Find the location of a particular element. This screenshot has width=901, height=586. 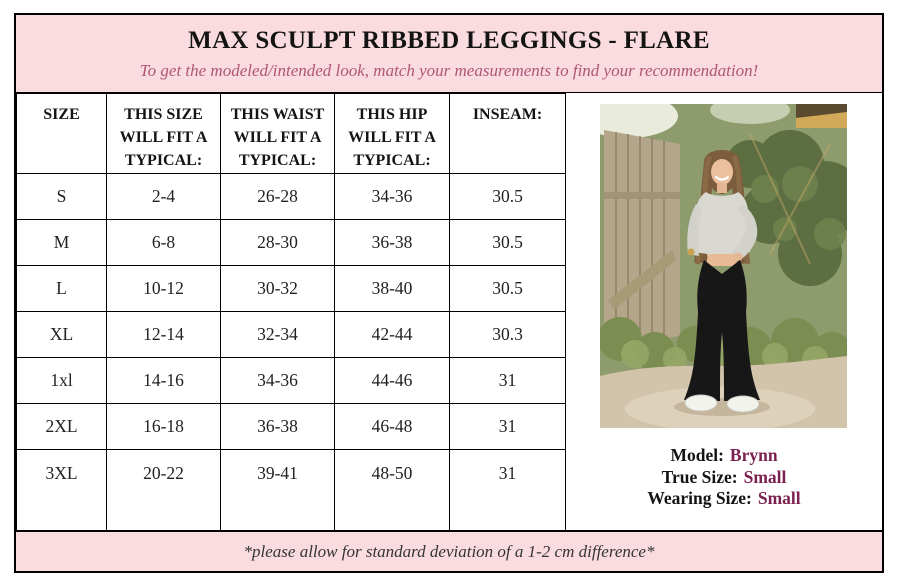

cell-hip: 36-38 is located at coordinates (392, 242).